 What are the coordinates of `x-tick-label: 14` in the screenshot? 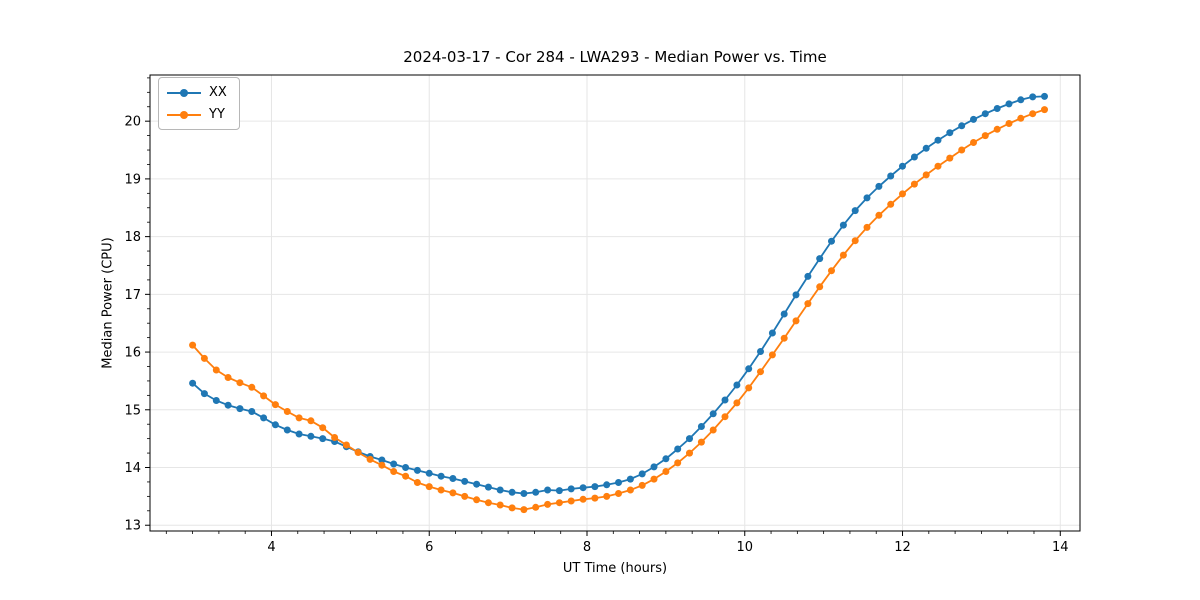 It's located at (1060, 547).